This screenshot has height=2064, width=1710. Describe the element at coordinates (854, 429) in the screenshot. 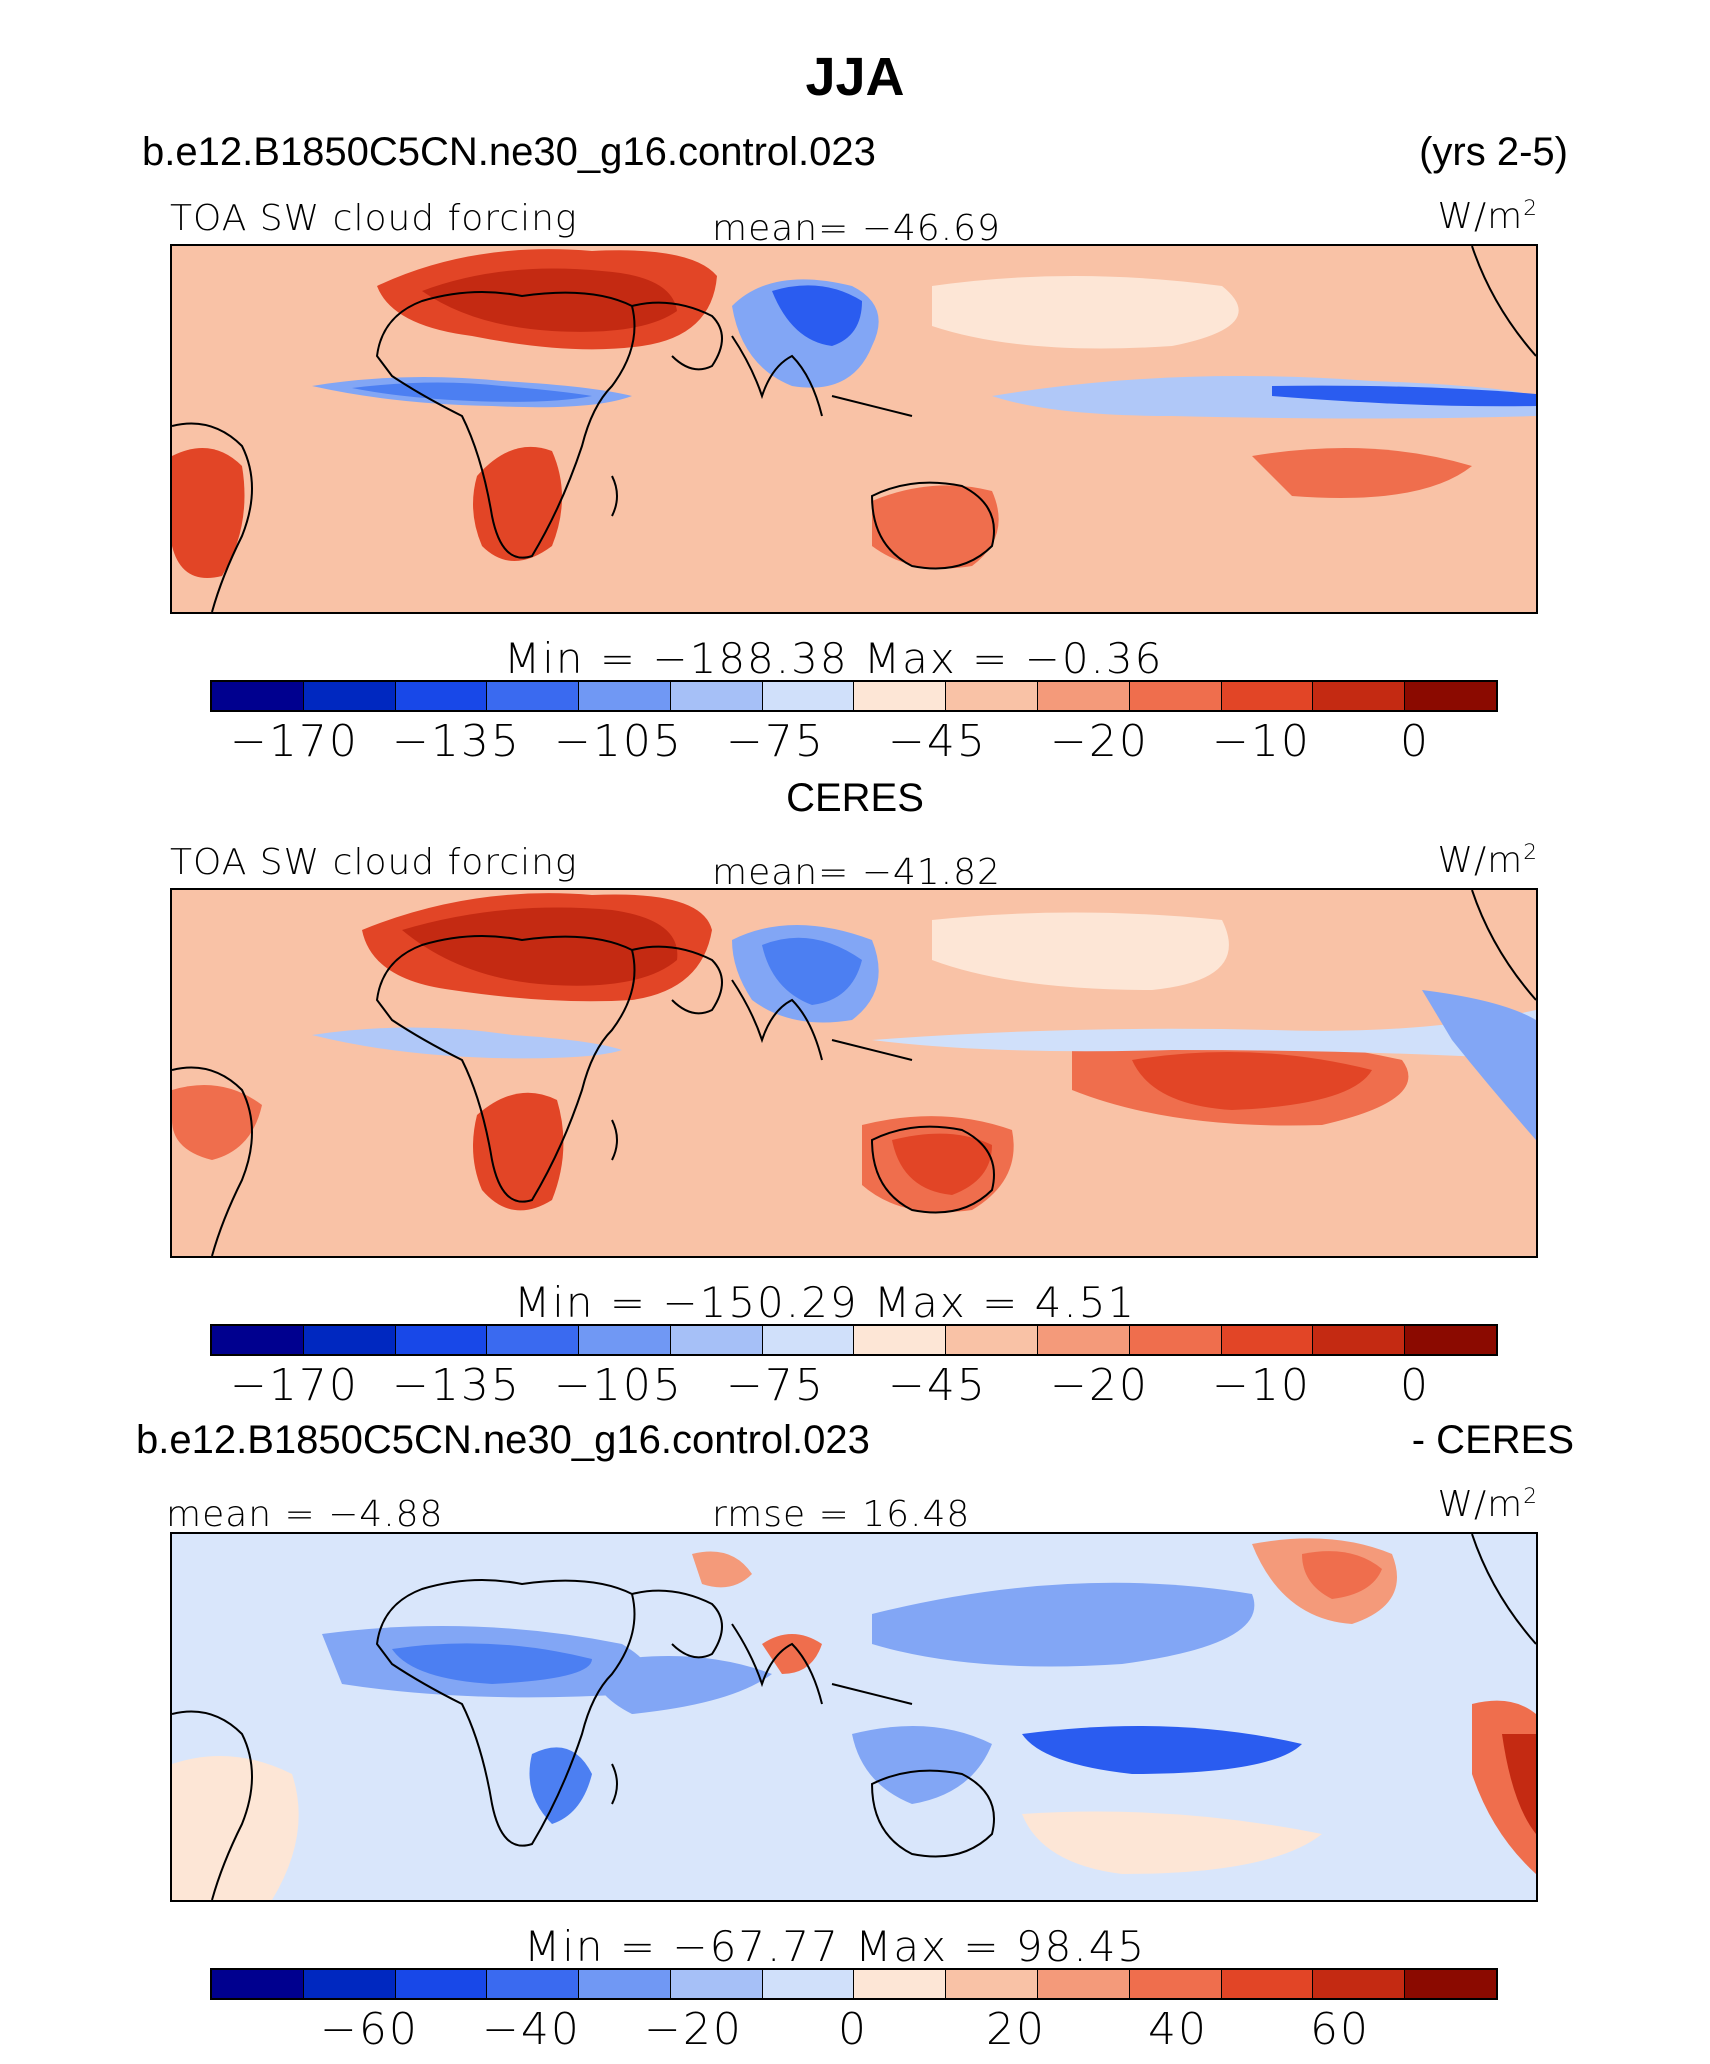

I see `panel1-map` at that location.